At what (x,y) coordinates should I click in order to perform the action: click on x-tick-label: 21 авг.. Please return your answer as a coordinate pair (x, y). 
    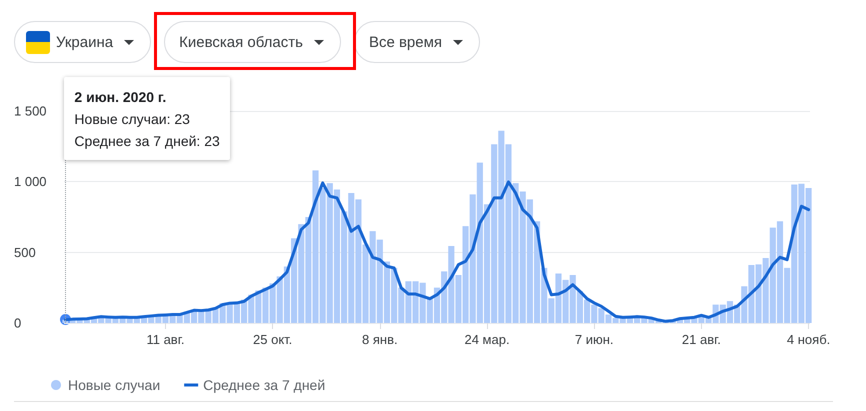
    Looking at the image, I should click on (701, 339).